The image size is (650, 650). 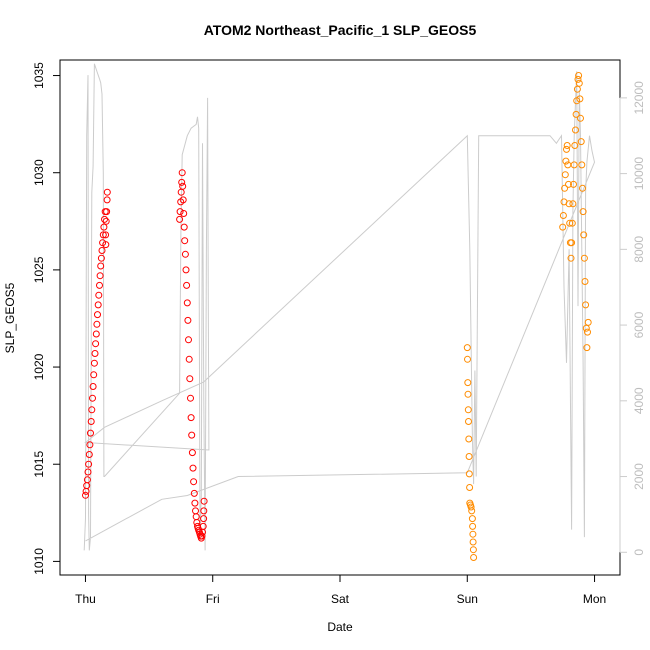 What do you see at coordinates (39, 172) in the screenshot?
I see `y-tick-label: 1030` at bounding box center [39, 172].